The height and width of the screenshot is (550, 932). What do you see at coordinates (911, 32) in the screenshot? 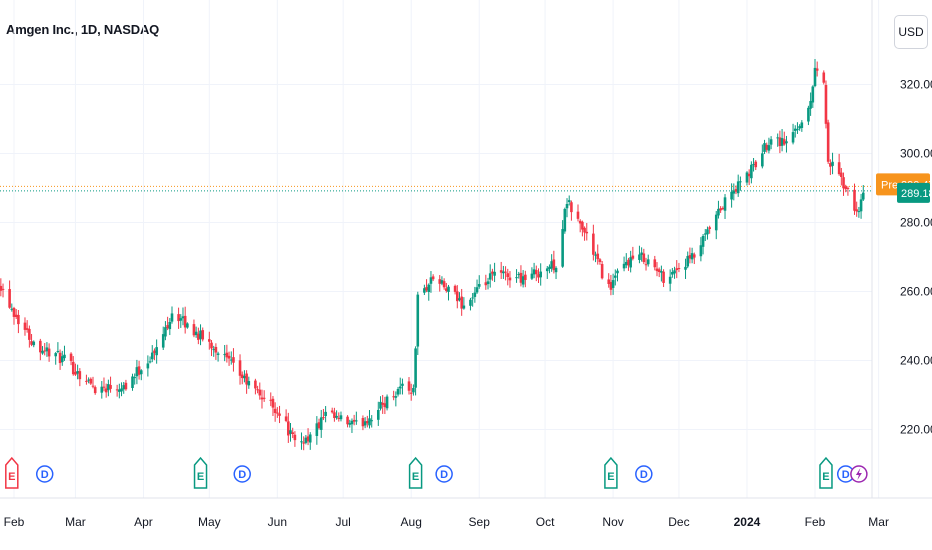
I see `currency-button: USD` at bounding box center [911, 32].